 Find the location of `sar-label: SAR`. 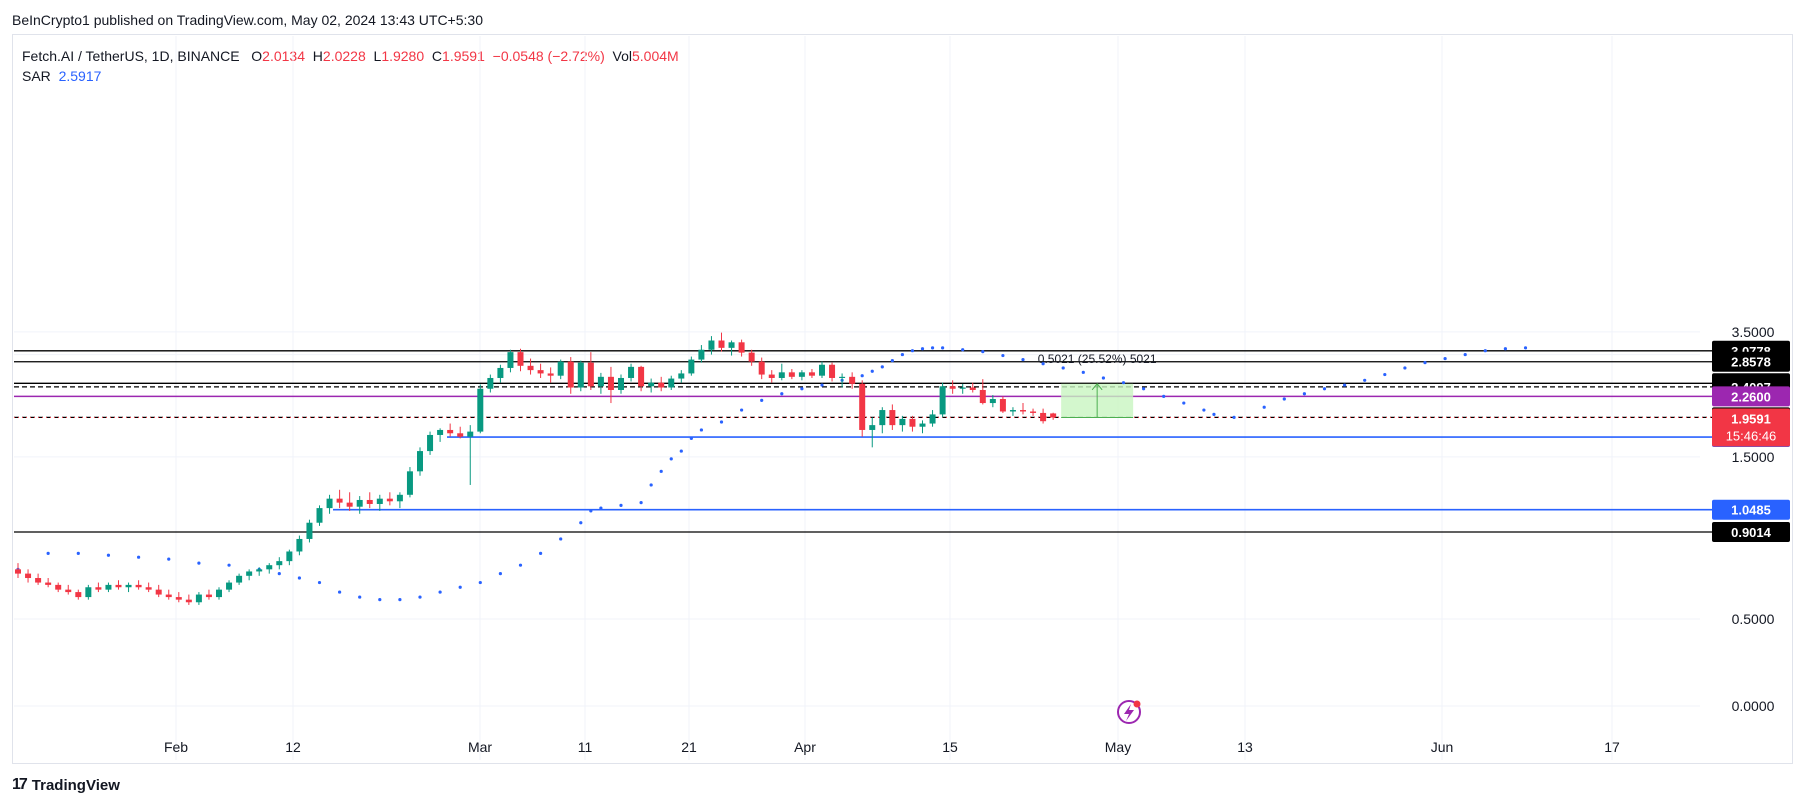

sar-label: SAR is located at coordinates (36, 76).